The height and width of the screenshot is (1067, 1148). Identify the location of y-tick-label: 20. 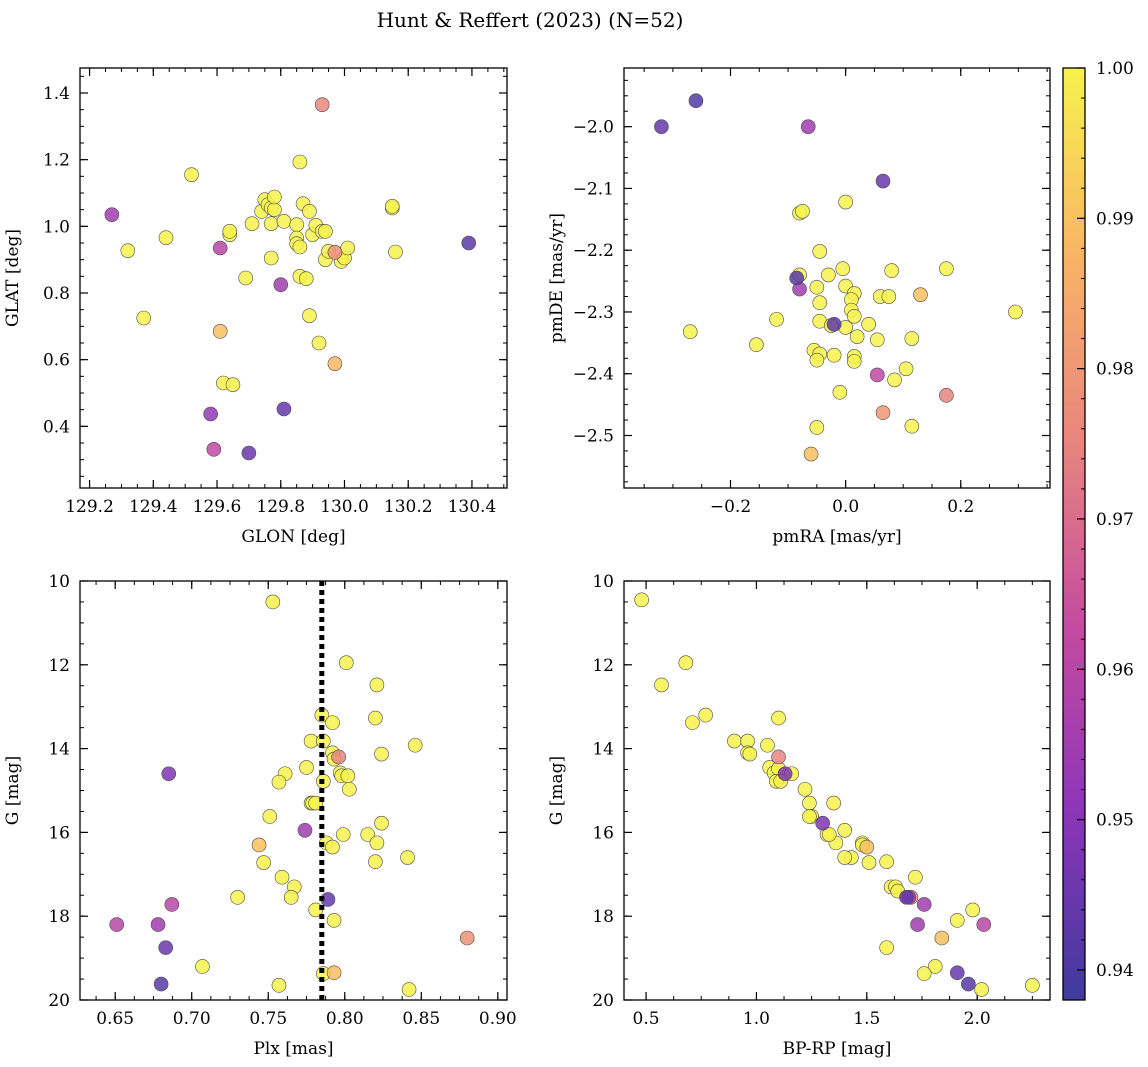
(603, 1001).